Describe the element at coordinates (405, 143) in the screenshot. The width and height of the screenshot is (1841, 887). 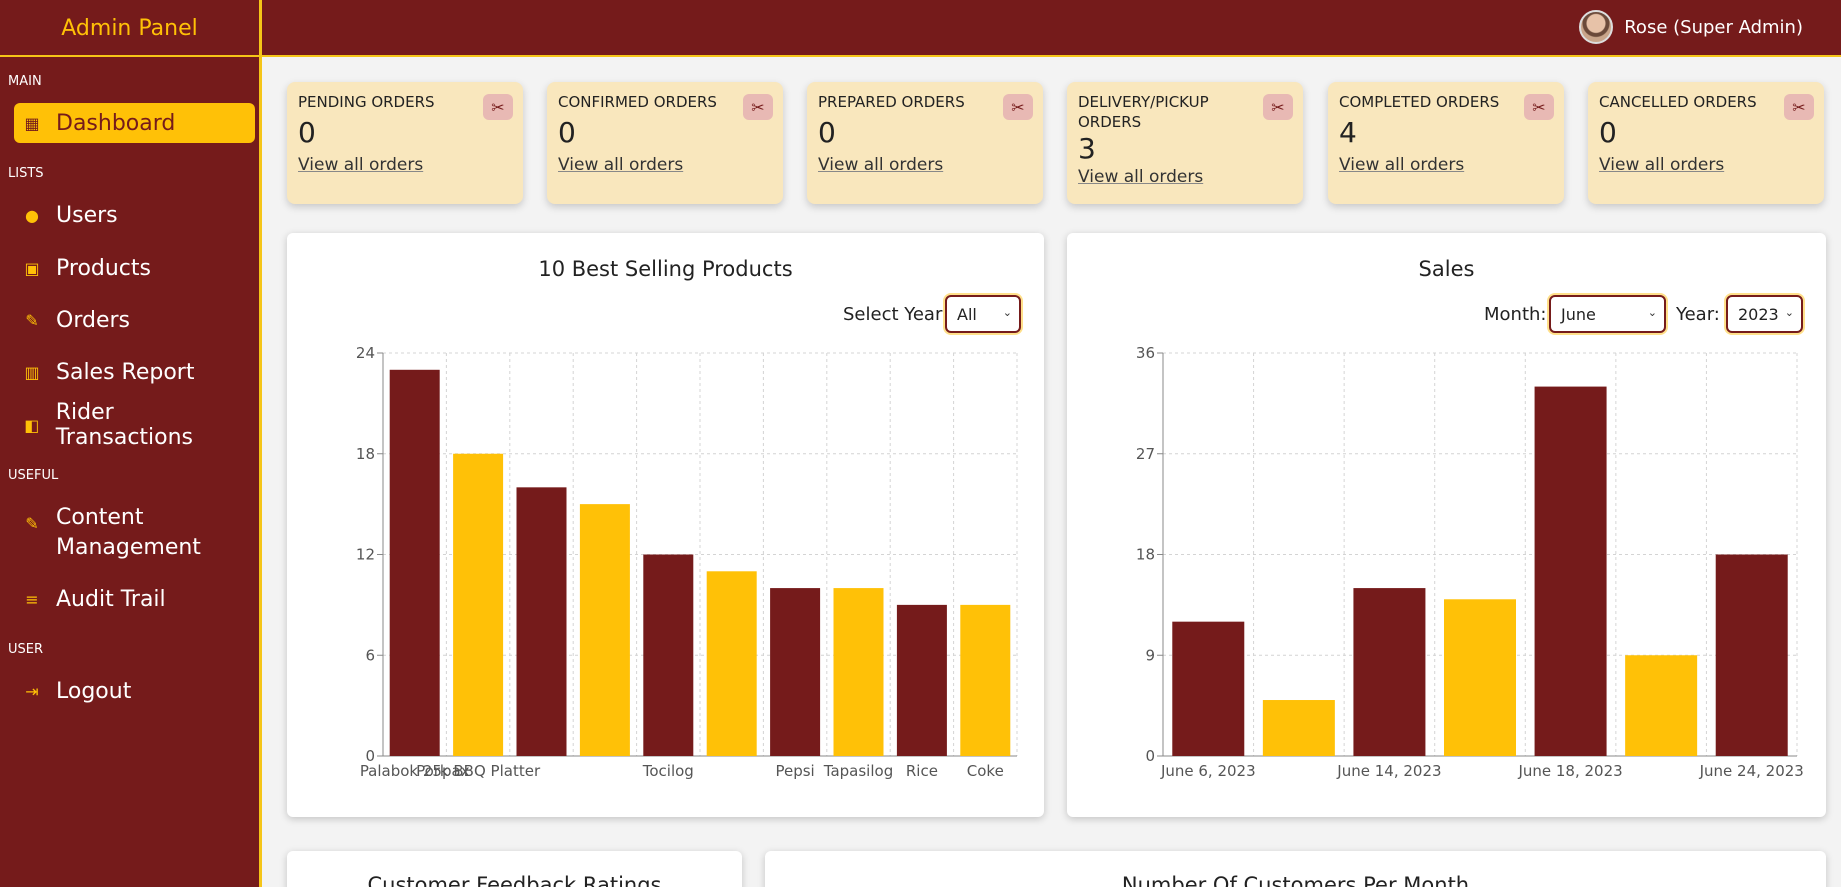
I see `card-pending-orders: PENDING ORDERS 0 View all orders ✂` at that location.